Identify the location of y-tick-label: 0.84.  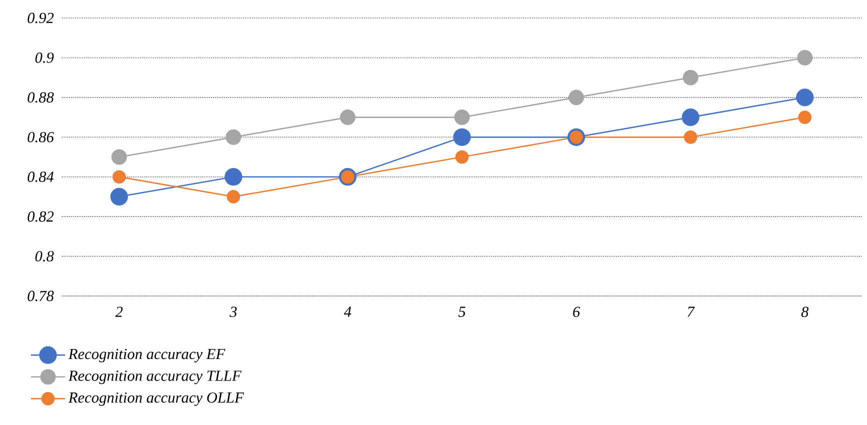
(41, 177).